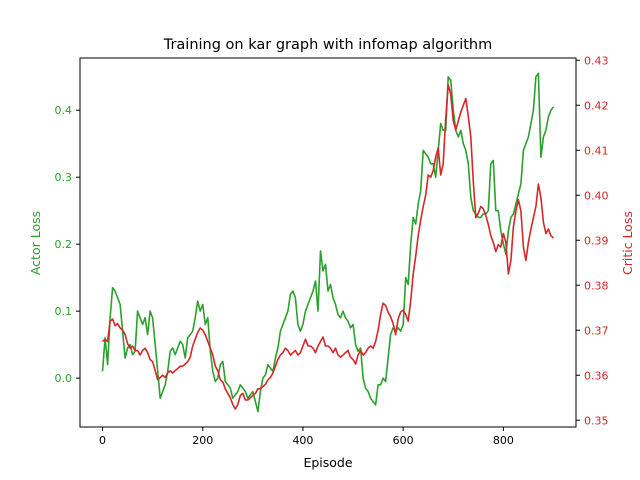 The width and height of the screenshot is (640, 480). I want to click on x-axis-label: Episode, so click(327, 462).